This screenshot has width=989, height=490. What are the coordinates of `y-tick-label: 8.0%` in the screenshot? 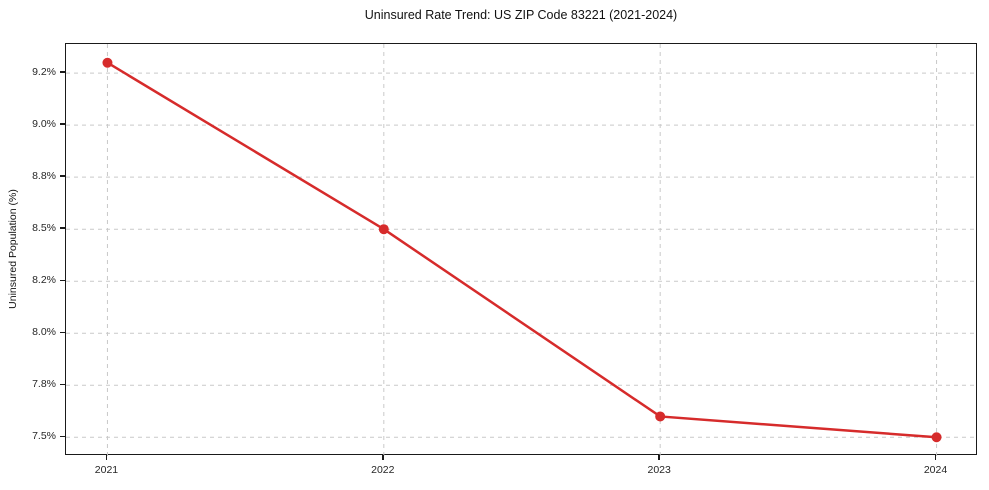 It's located at (44, 332).